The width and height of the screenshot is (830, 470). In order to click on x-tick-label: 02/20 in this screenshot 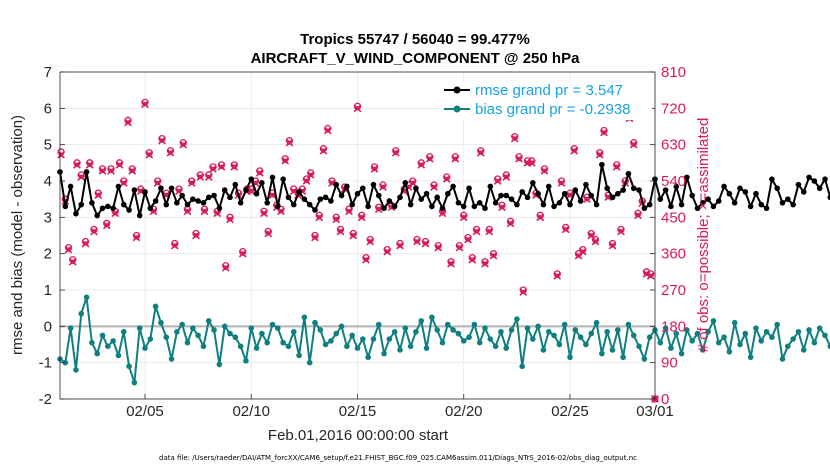, I will do `click(464, 411)`.